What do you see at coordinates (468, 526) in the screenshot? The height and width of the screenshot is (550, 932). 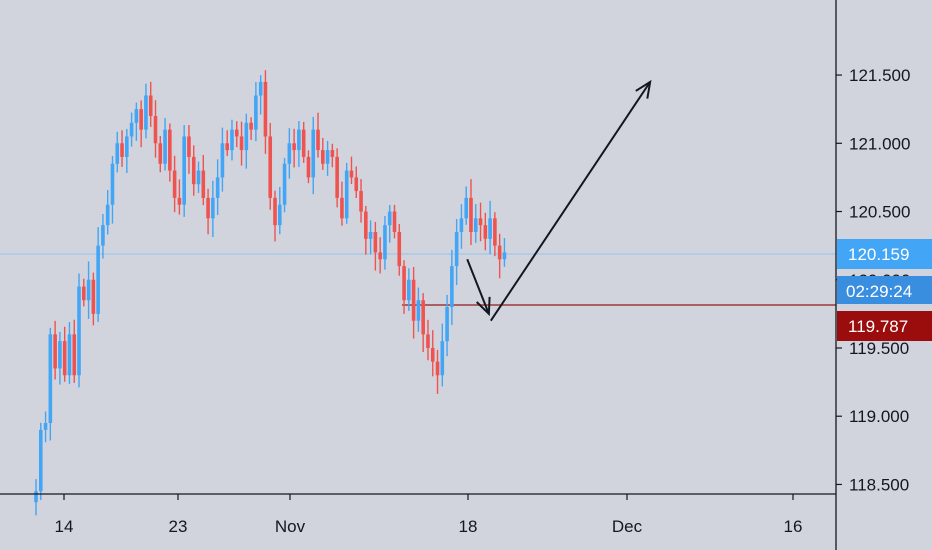 I see `x-tick-label: 18` at bounding box center [468, 526].